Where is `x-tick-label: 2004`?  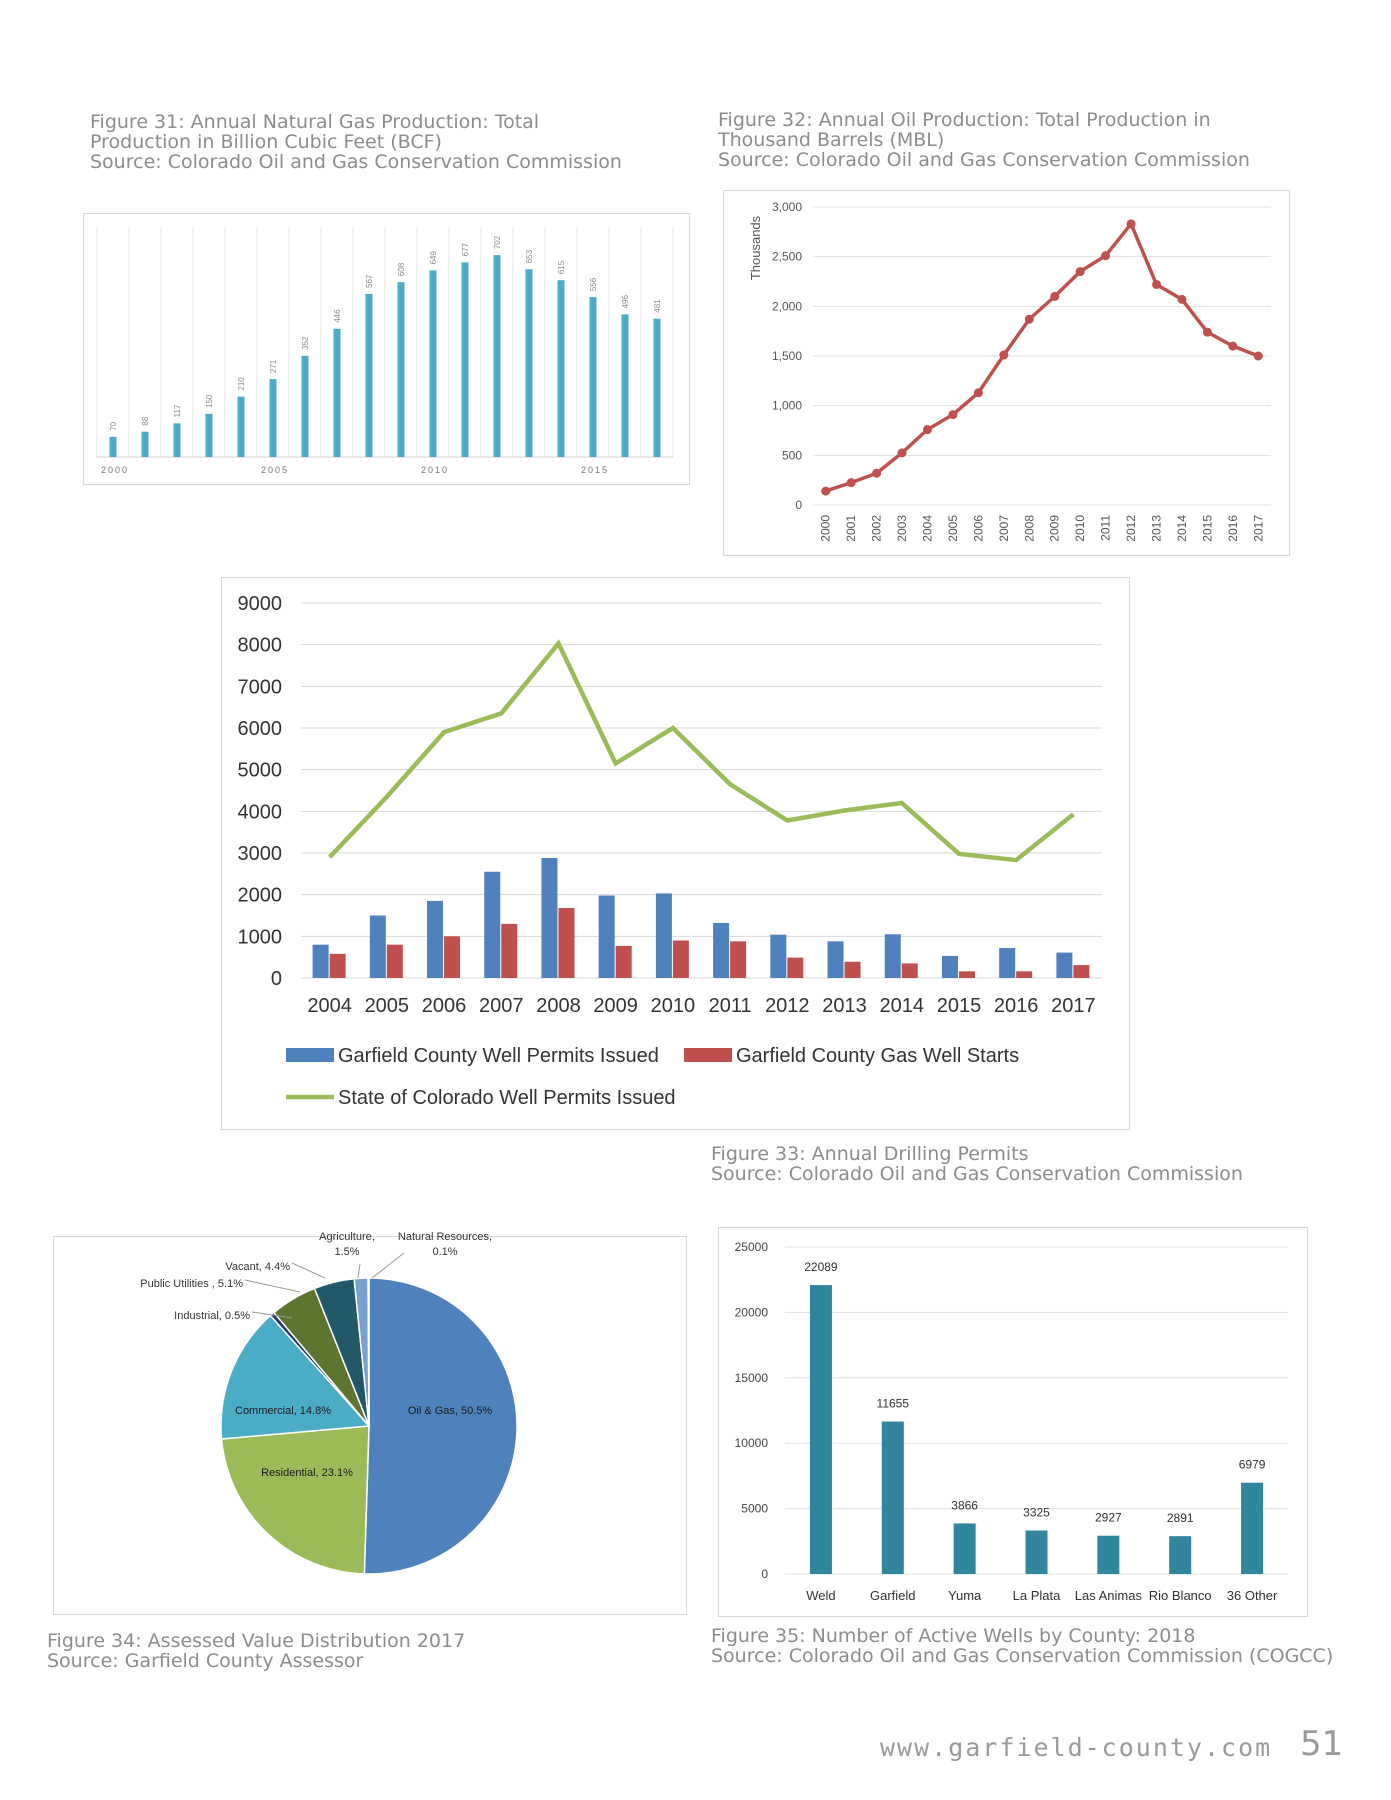 x-tick-label: 2004 is located at coordinates (329, 1006).